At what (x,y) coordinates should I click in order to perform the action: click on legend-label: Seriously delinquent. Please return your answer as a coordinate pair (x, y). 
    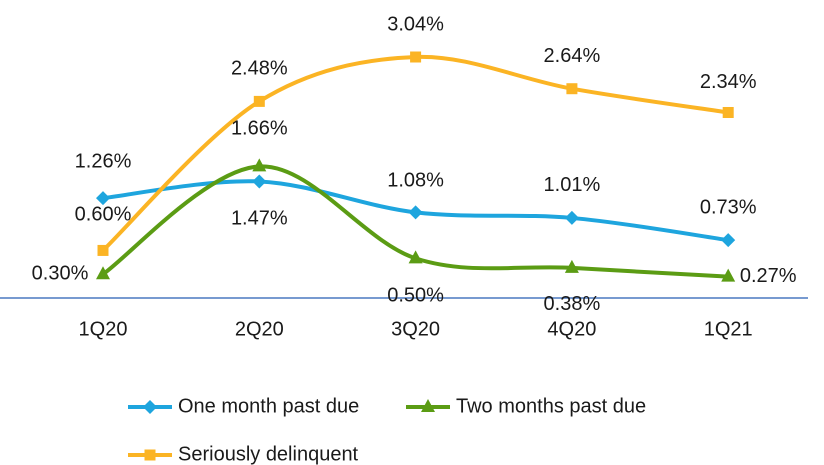
    Looking at the image, I should click on (268, 454).